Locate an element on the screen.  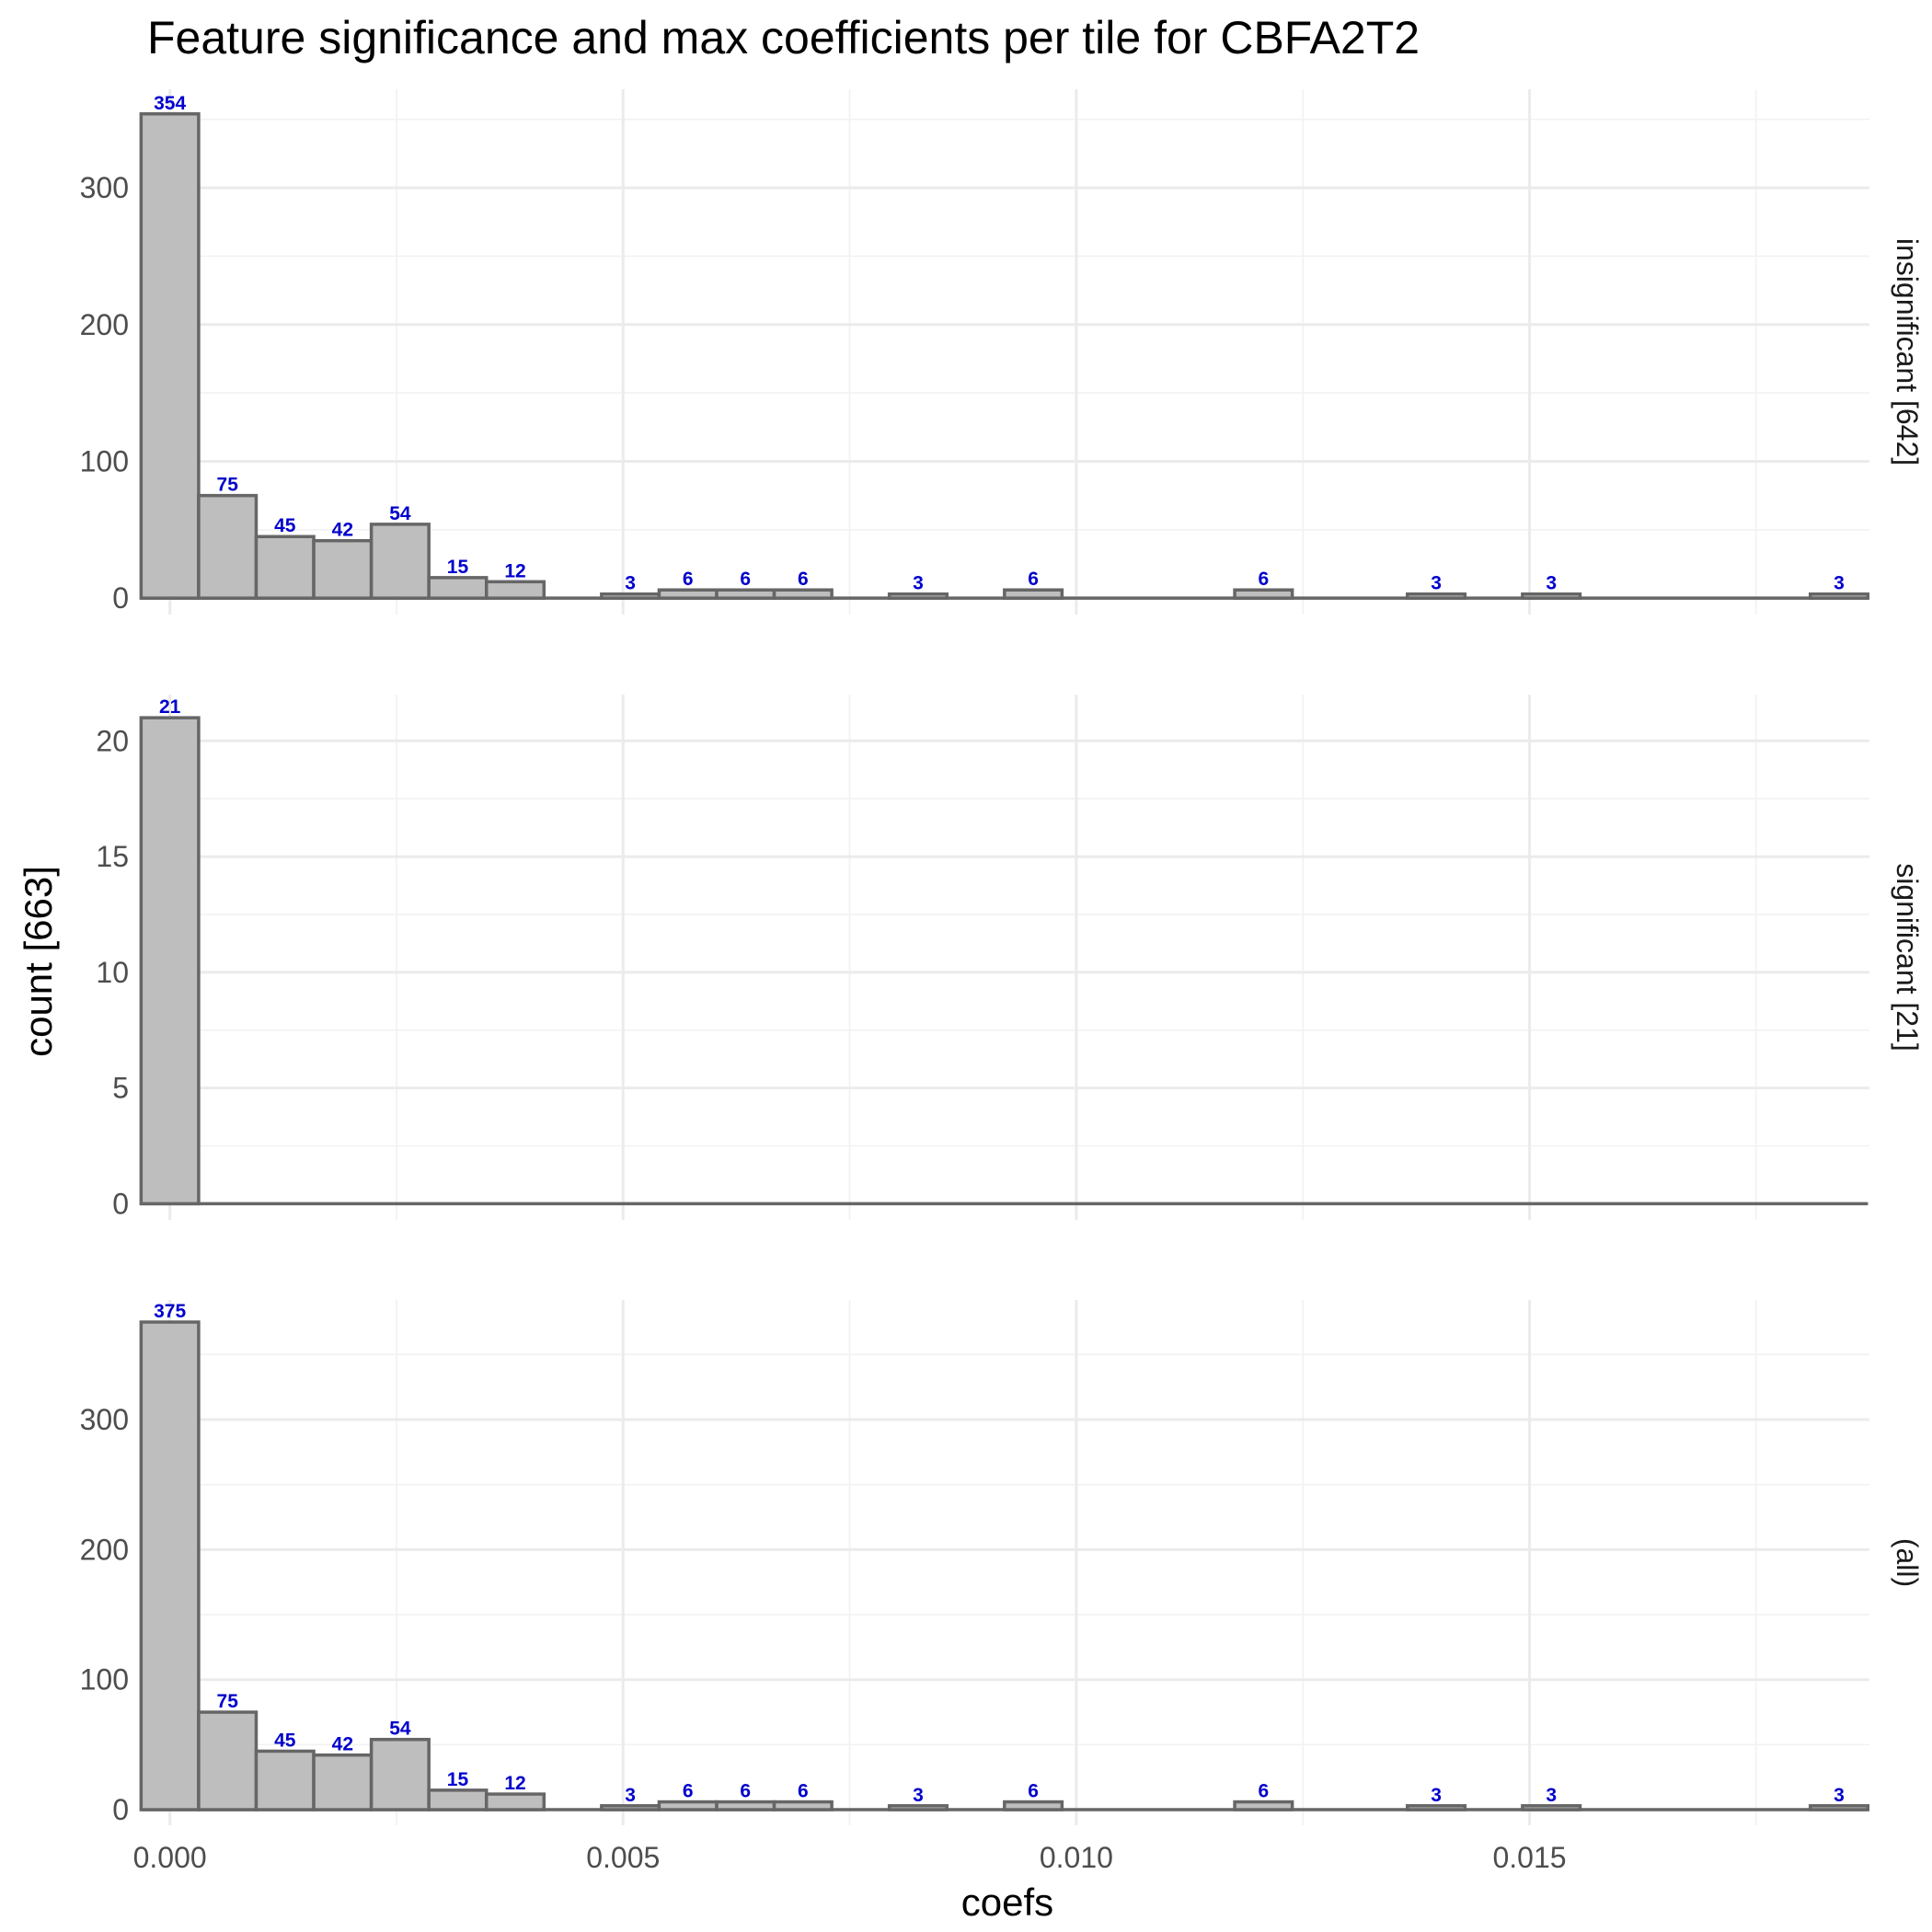
x-tick-label: 0.005 is located at coordinates (623, 1857).